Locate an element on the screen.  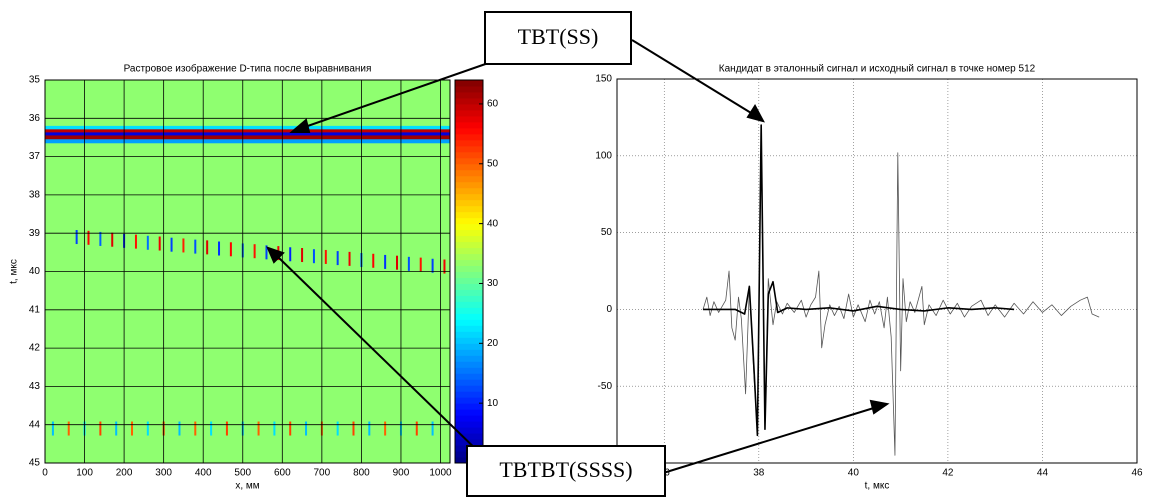
annotation: TBTBT(SSSS) is located at coordinates (565, 469).